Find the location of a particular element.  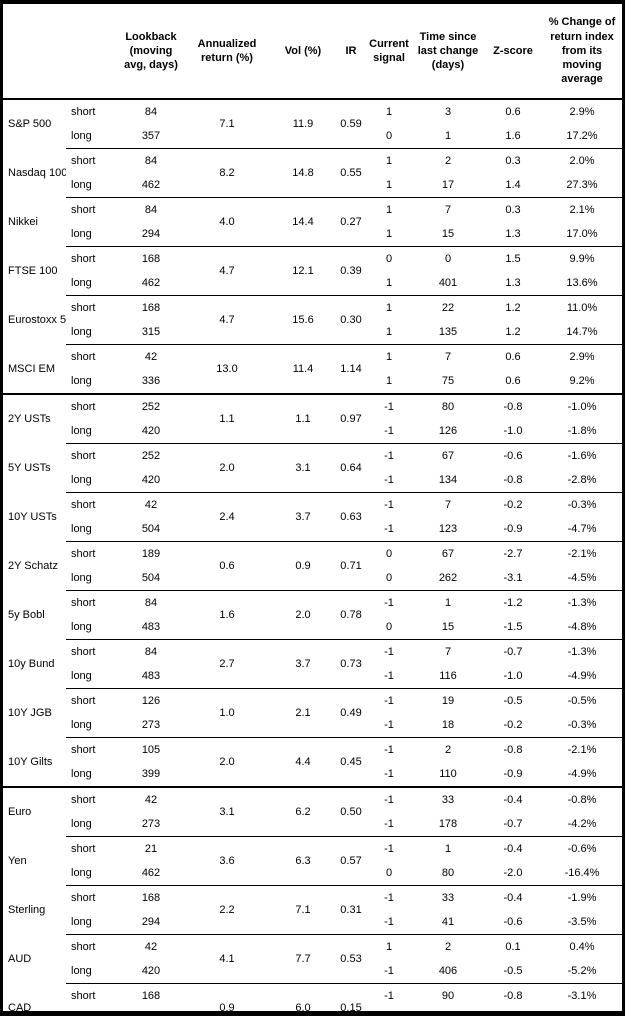

col-header-lookback: Lookback (moving avg, days) is located at coordinates (151, 52).